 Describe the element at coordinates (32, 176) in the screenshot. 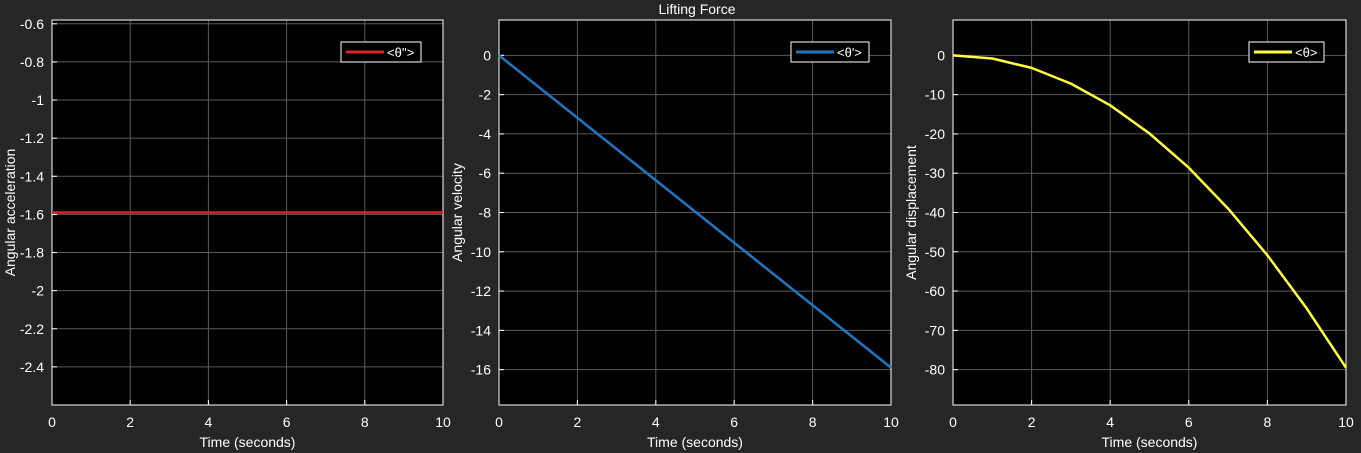

I see `y-tick-label: -1.4` at that location.